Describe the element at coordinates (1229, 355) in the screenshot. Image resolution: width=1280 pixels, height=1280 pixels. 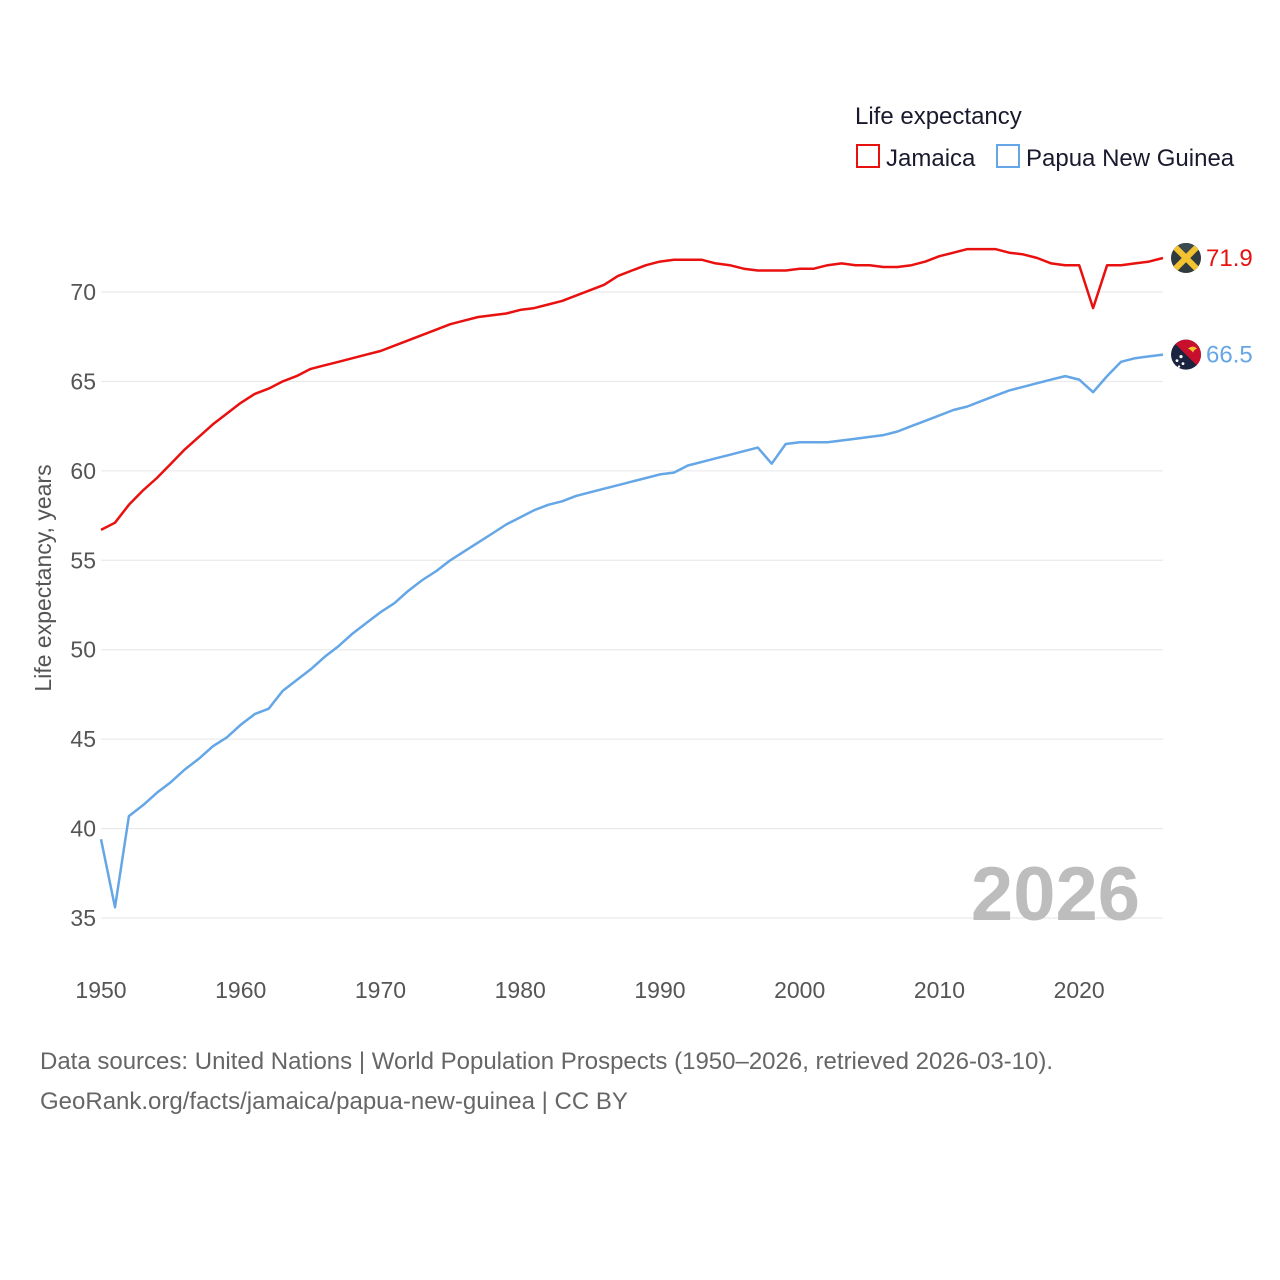
I see `end-value-papua-new-guinea: 66.5` at that location.